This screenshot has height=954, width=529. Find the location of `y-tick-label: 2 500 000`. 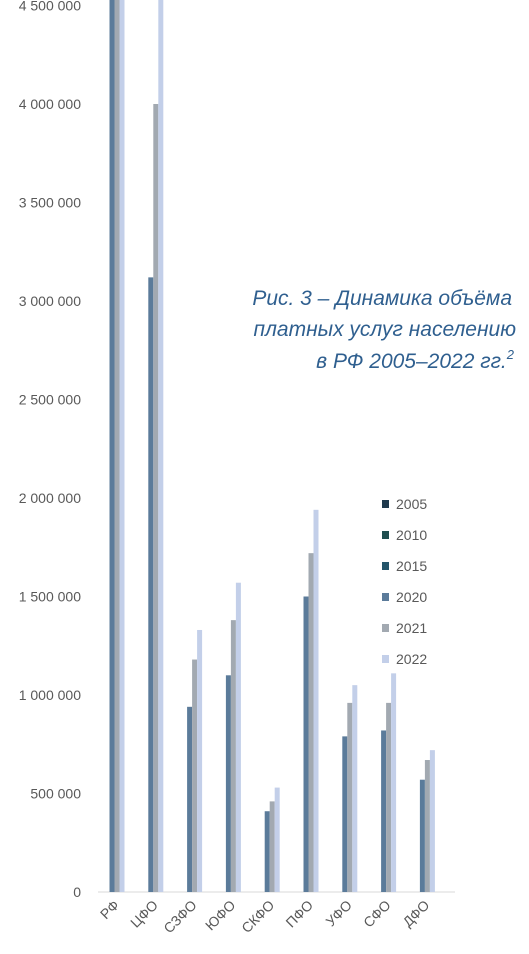

y-tick-label: 2 500 000 is located at coordinates (50, 400).